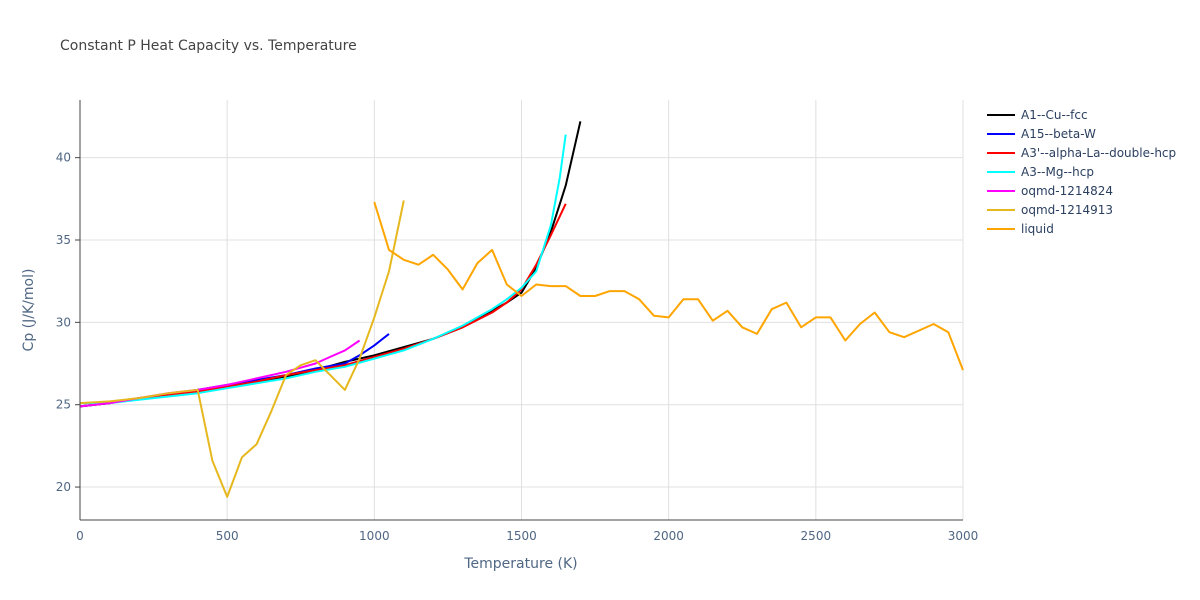 The width and height of the screenshot is (1200, 600). What do you see at coordinates (1067, 191) in the screenshot?
I see `legend-label: oqmd-1214824` at bounding box center [1067, 191].